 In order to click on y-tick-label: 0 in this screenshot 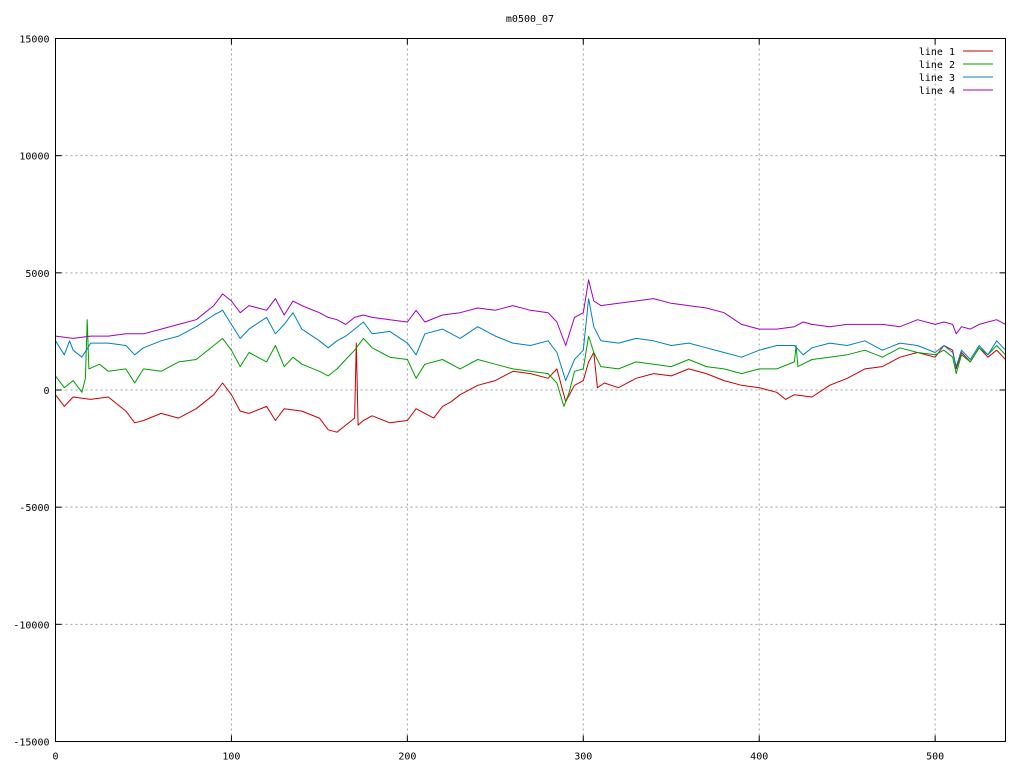, I will do `click(46, 391)`.